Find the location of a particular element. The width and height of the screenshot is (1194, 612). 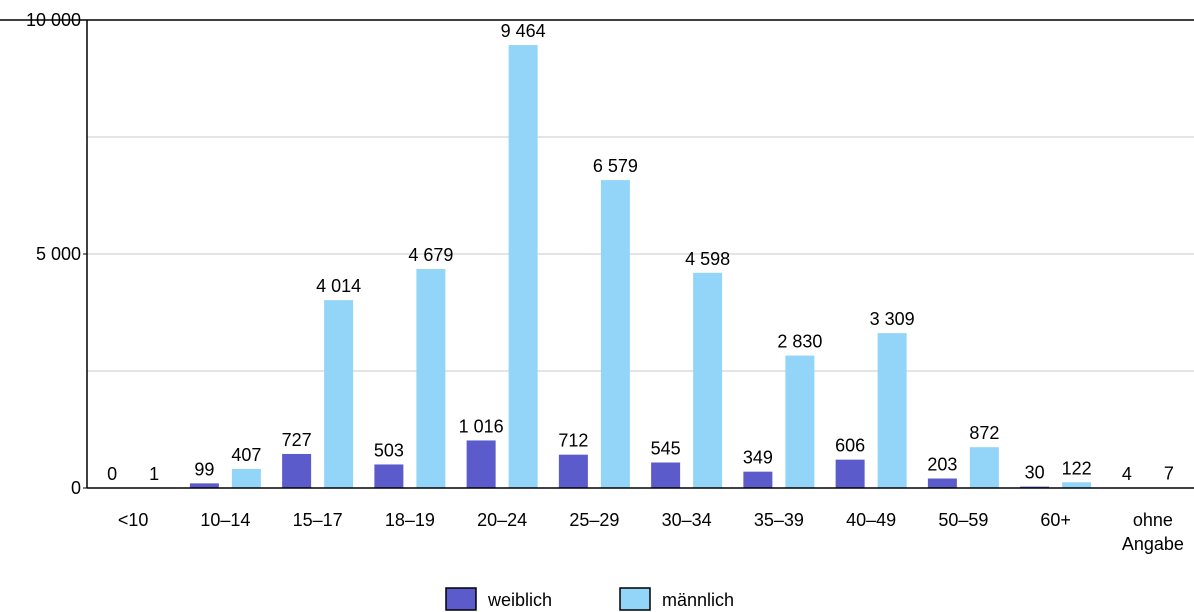

value-label: 872 is located at coordinates (984, 433).